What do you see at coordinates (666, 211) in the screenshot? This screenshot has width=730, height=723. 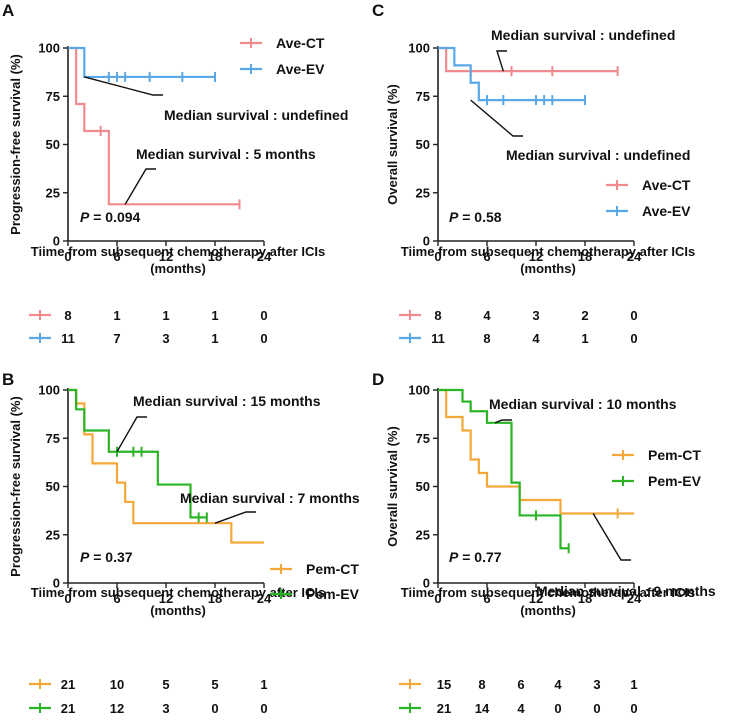 I see `legend-label-ave-ev: Ave-EV` at bounding box center [666, 211].